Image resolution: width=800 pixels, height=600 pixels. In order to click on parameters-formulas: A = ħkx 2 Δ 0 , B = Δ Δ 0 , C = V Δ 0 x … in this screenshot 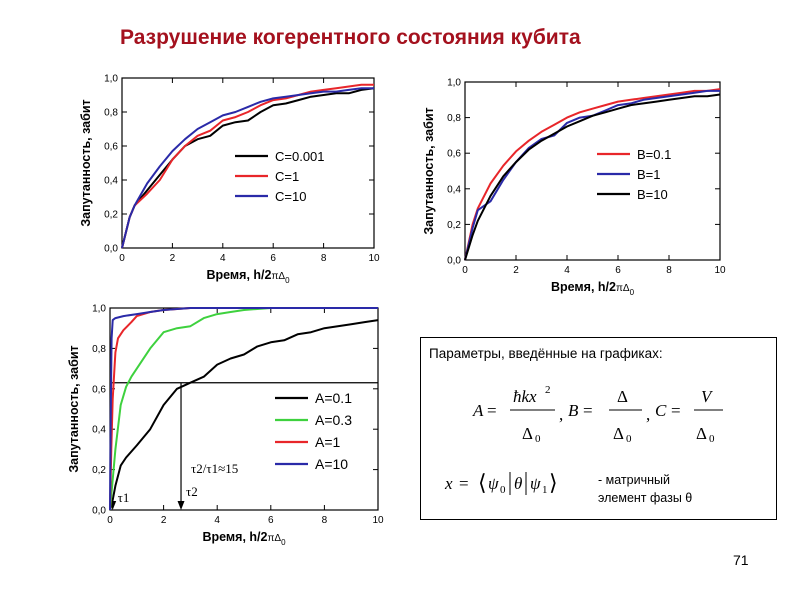, I will do `click(583, 444)`.